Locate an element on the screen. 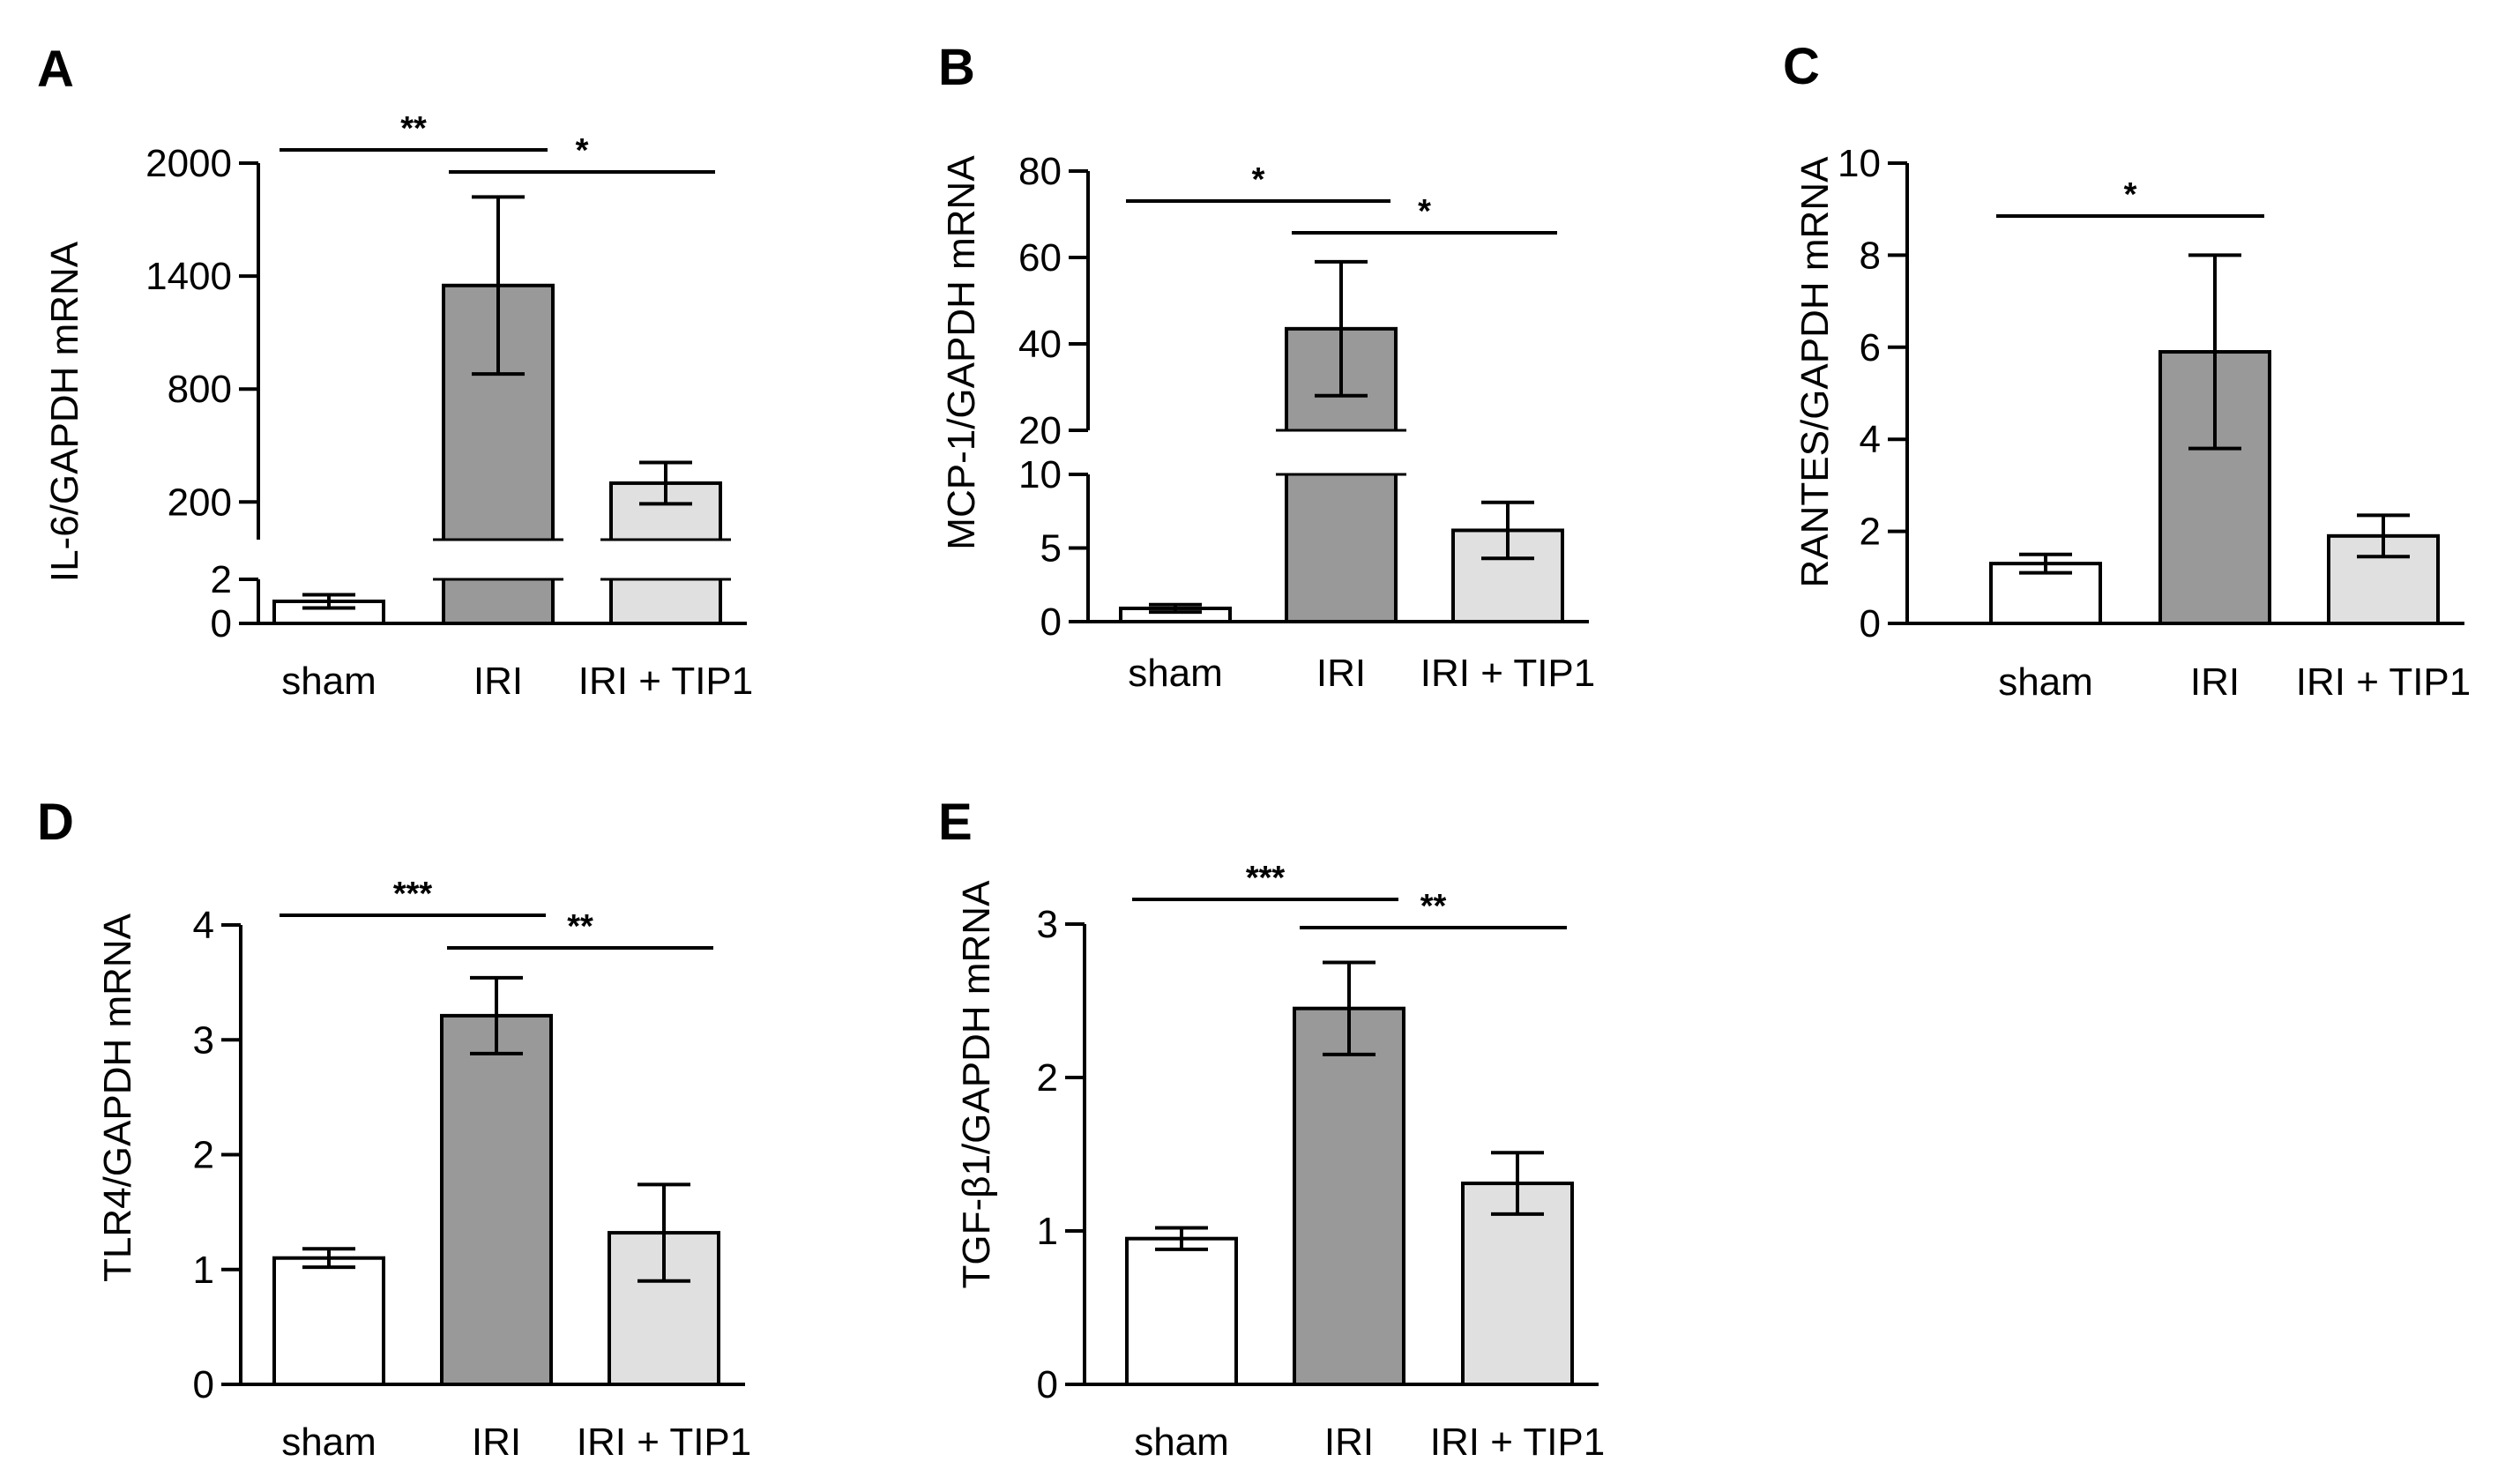  y-tick-label: 200 is located at coordinates (200, 503).